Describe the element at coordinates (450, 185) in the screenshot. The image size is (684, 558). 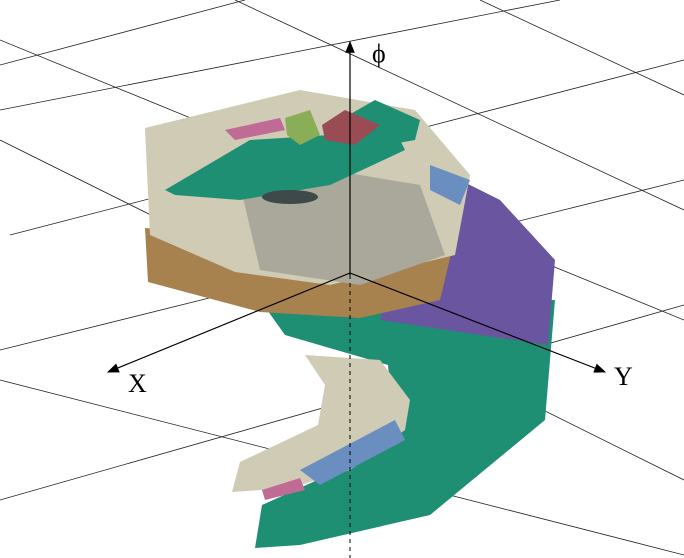
I see `blue-block` at that location.